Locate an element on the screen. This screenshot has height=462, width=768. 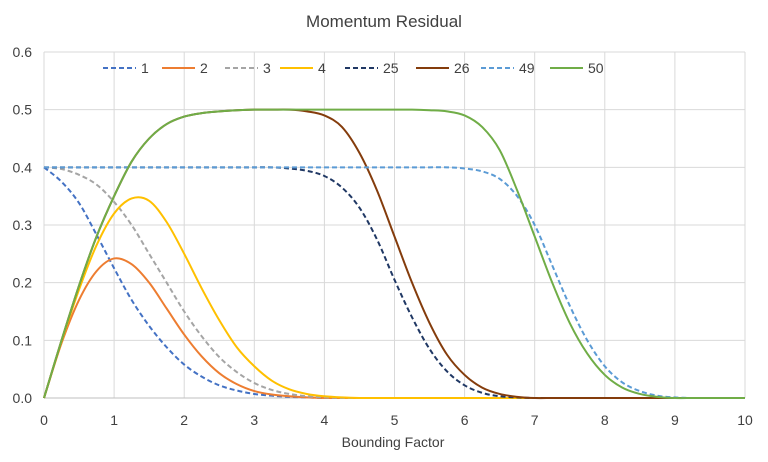
legend-label-1: 1 is located at coordinates (145, 68).